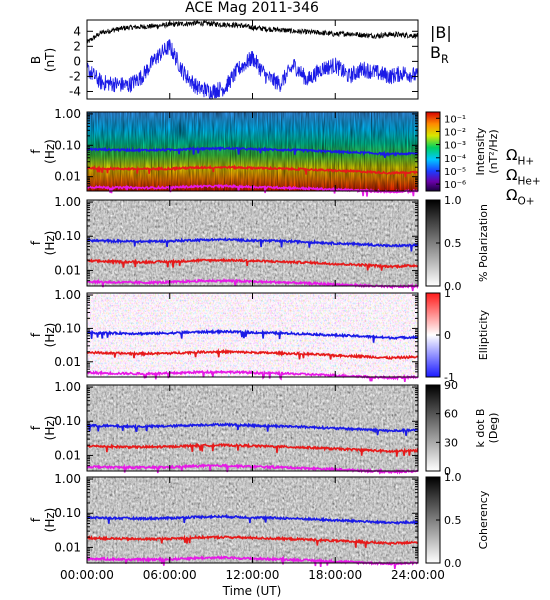 The height and width of the screenshot is (600, 550). What do you see at coordinates (447, 293) in the screenshot?
I see `colorbar-tick-label: 1` at bounding box center [447, 293].